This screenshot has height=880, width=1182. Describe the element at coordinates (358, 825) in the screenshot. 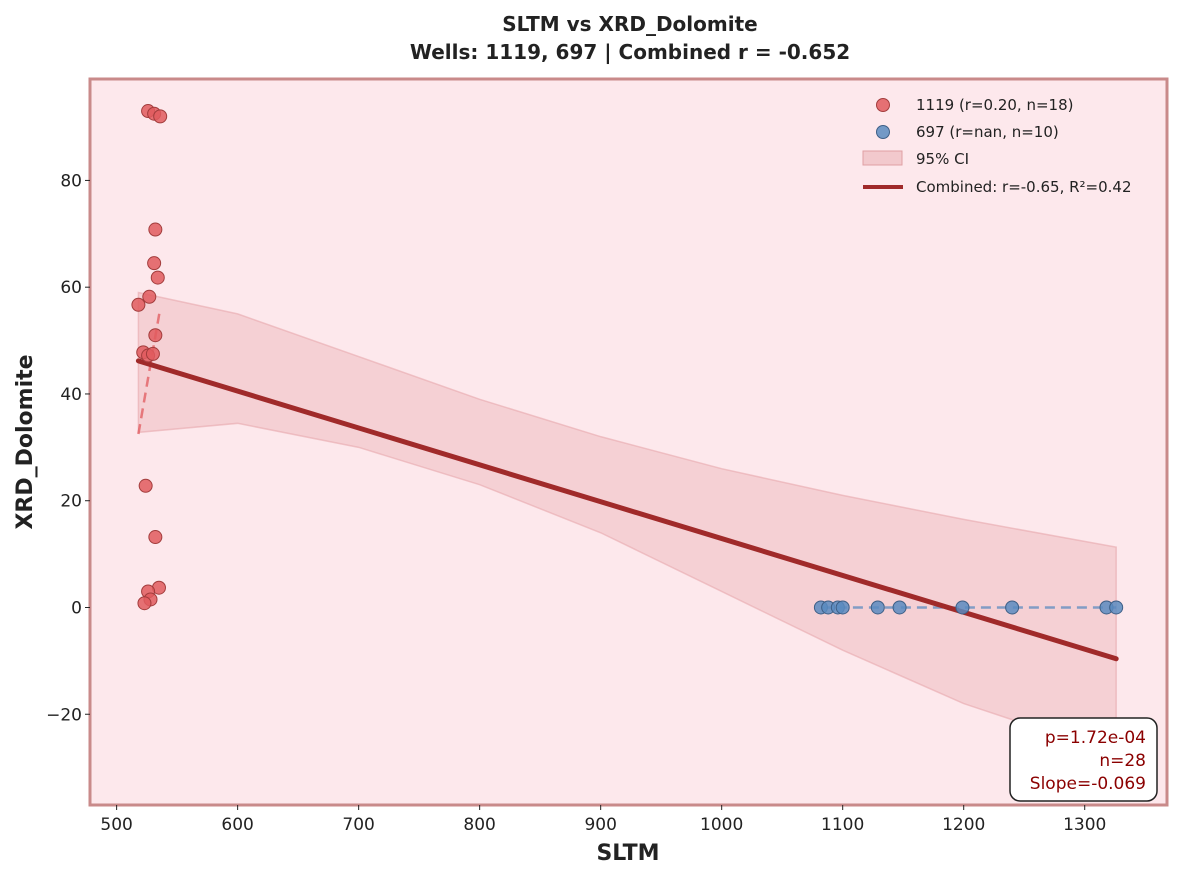

I see `x-tick-label: 700` at that location.